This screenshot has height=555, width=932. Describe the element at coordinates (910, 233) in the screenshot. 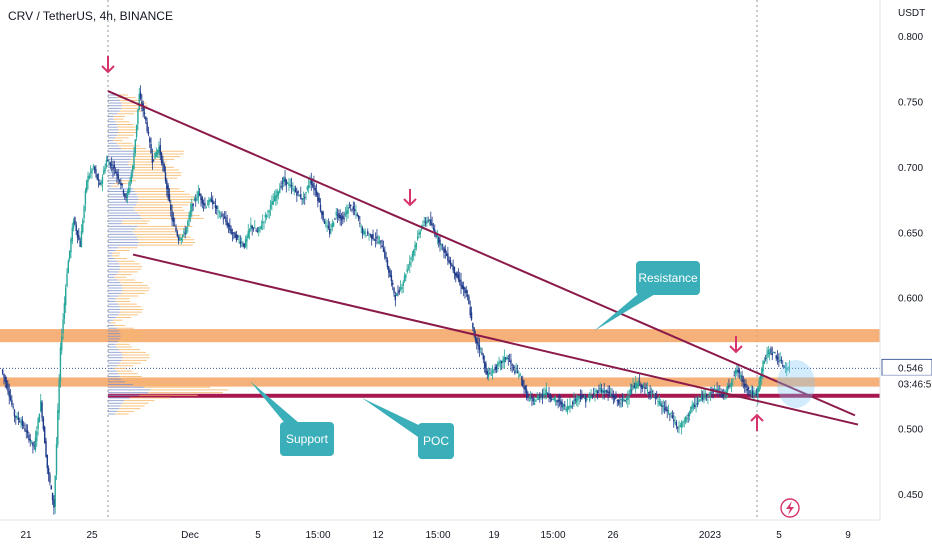

I see `y-tick-label: 0.650` at that location.